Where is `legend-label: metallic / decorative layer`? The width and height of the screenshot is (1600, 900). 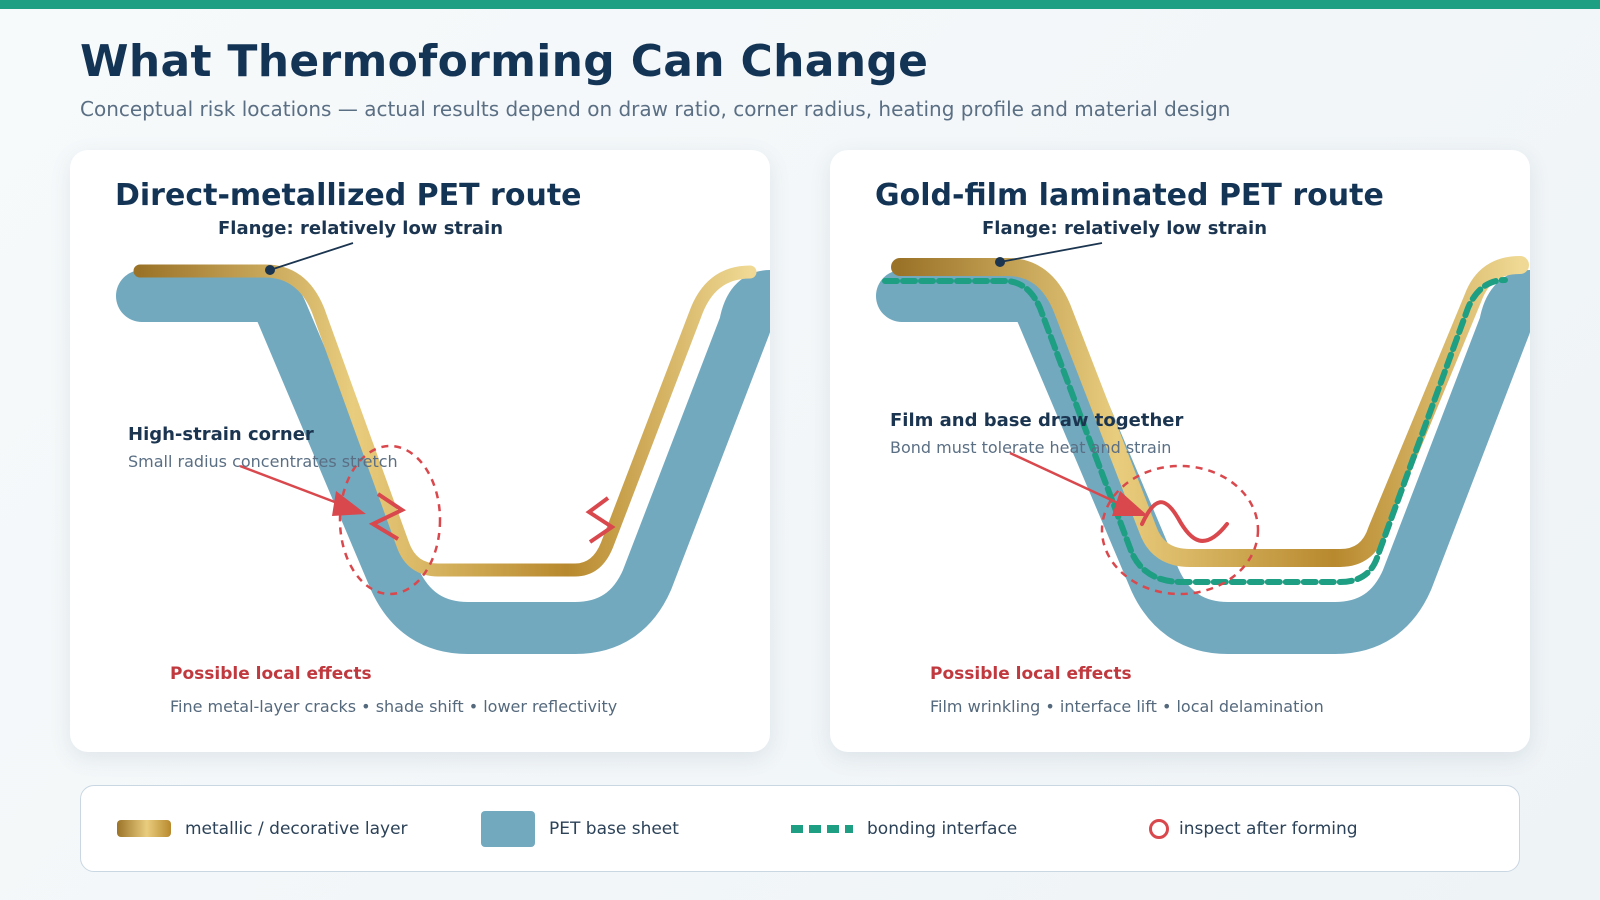
legend-label: metallic / decorative layer is located at coordinates (296, 828).